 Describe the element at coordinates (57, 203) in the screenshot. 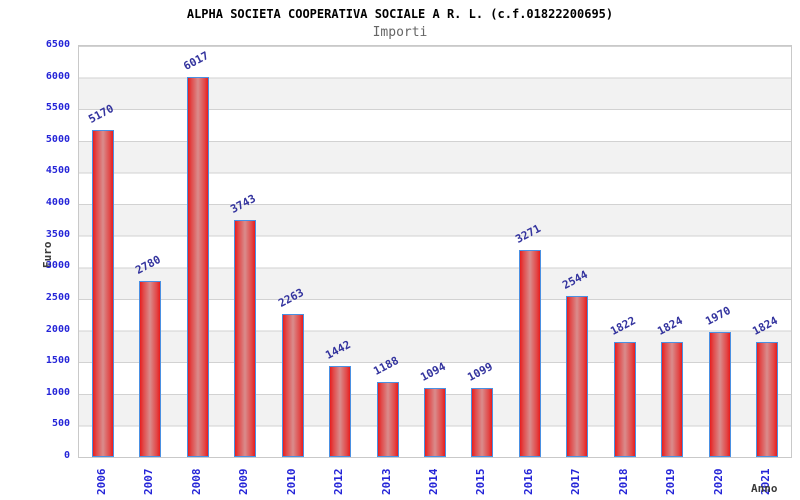

I see `y-tick-label: 4000` at that location.